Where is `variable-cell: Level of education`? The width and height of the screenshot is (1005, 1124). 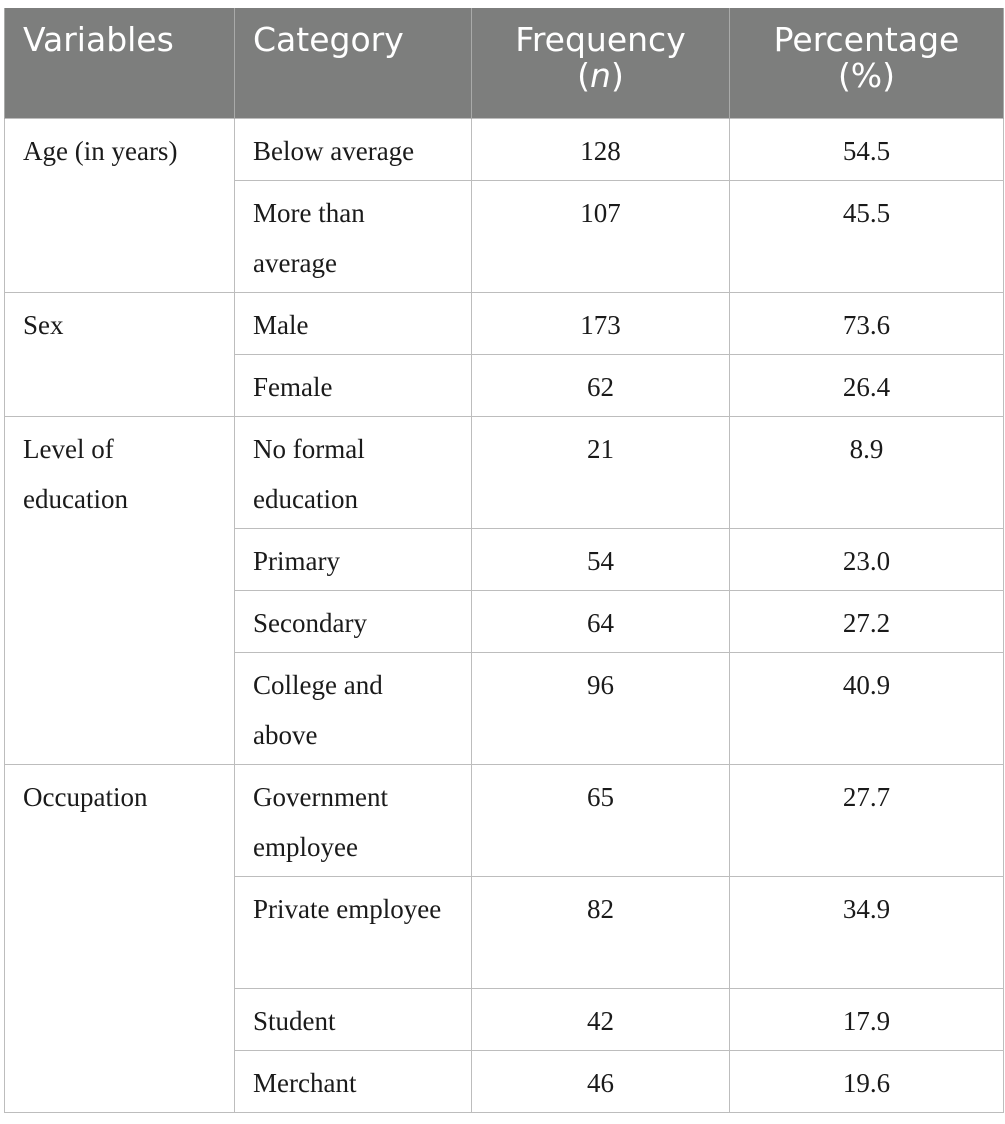 variable-cell: Level of education is located at coordinates (119, 590).